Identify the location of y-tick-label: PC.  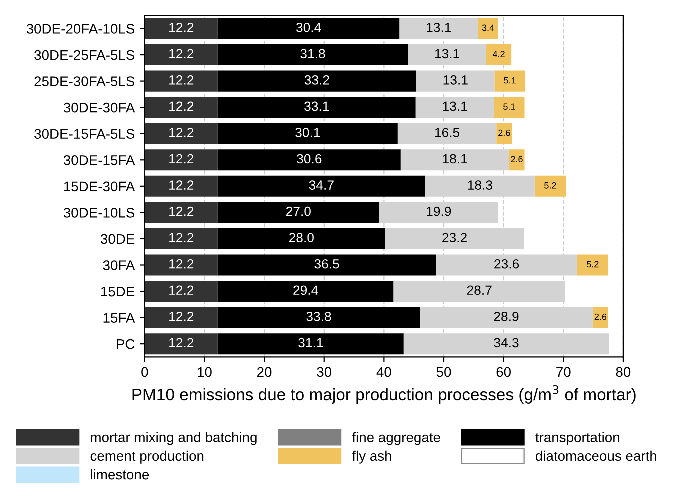
(126, 344).